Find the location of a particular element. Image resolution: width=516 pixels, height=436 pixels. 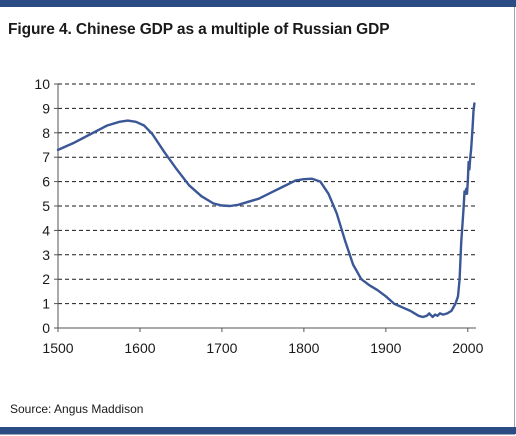

y-tick-label: 5 is located at coordinates (46, 206).